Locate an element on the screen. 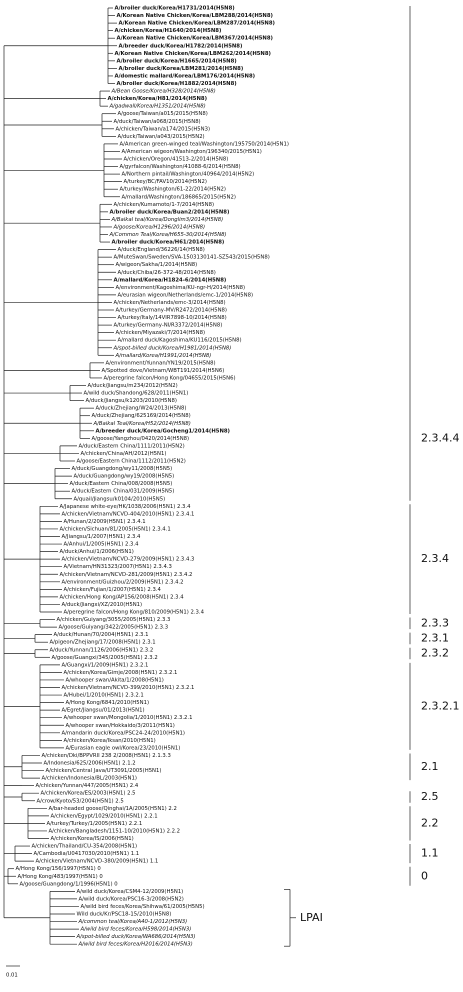  clade-label: 0 is located at coordinates (424, 875).